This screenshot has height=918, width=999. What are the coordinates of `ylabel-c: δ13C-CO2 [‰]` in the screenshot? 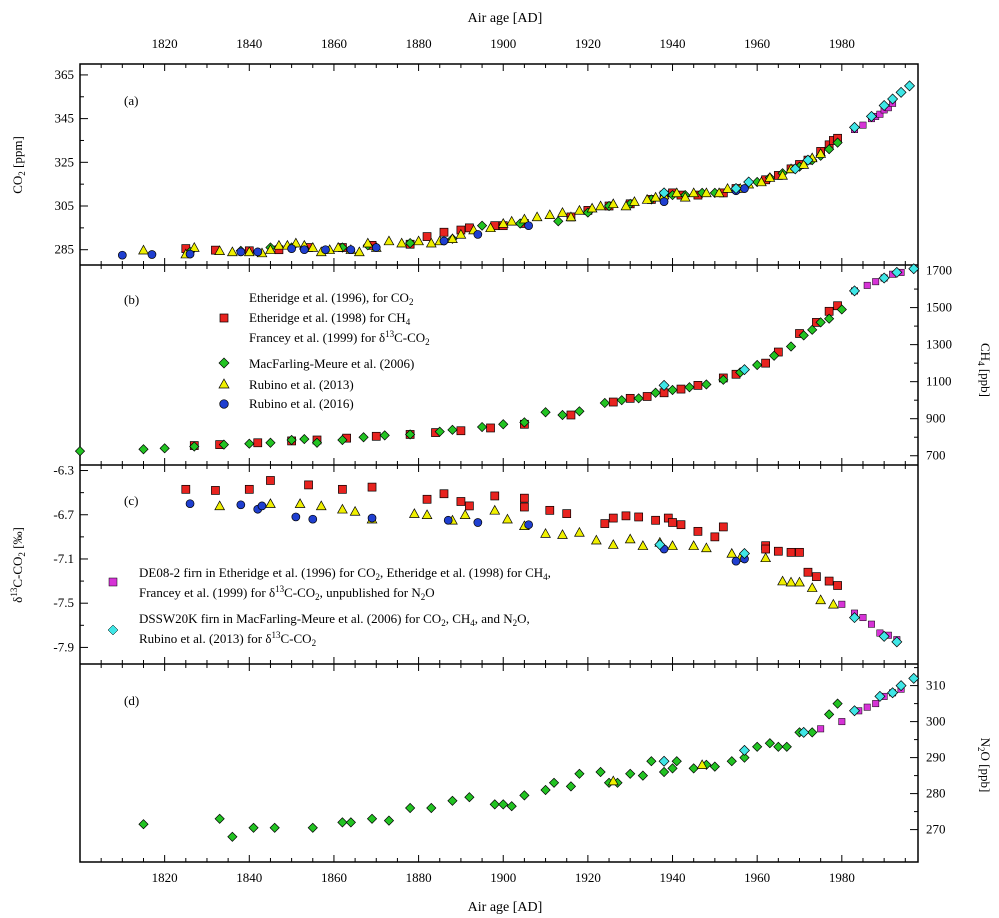 It's located at (18, 565).